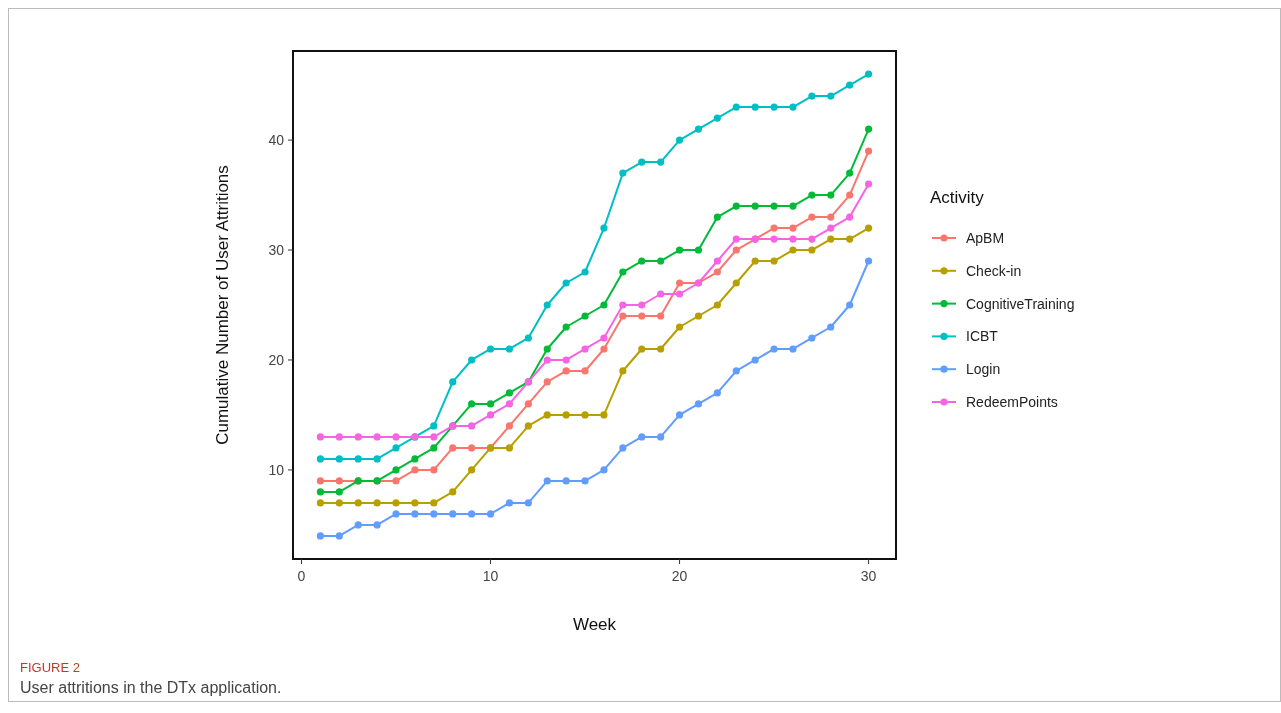 Image resolution: width=1281 pixels, height=713 pixels. I want to click on x-axis-title: Week, so click(594, 624).